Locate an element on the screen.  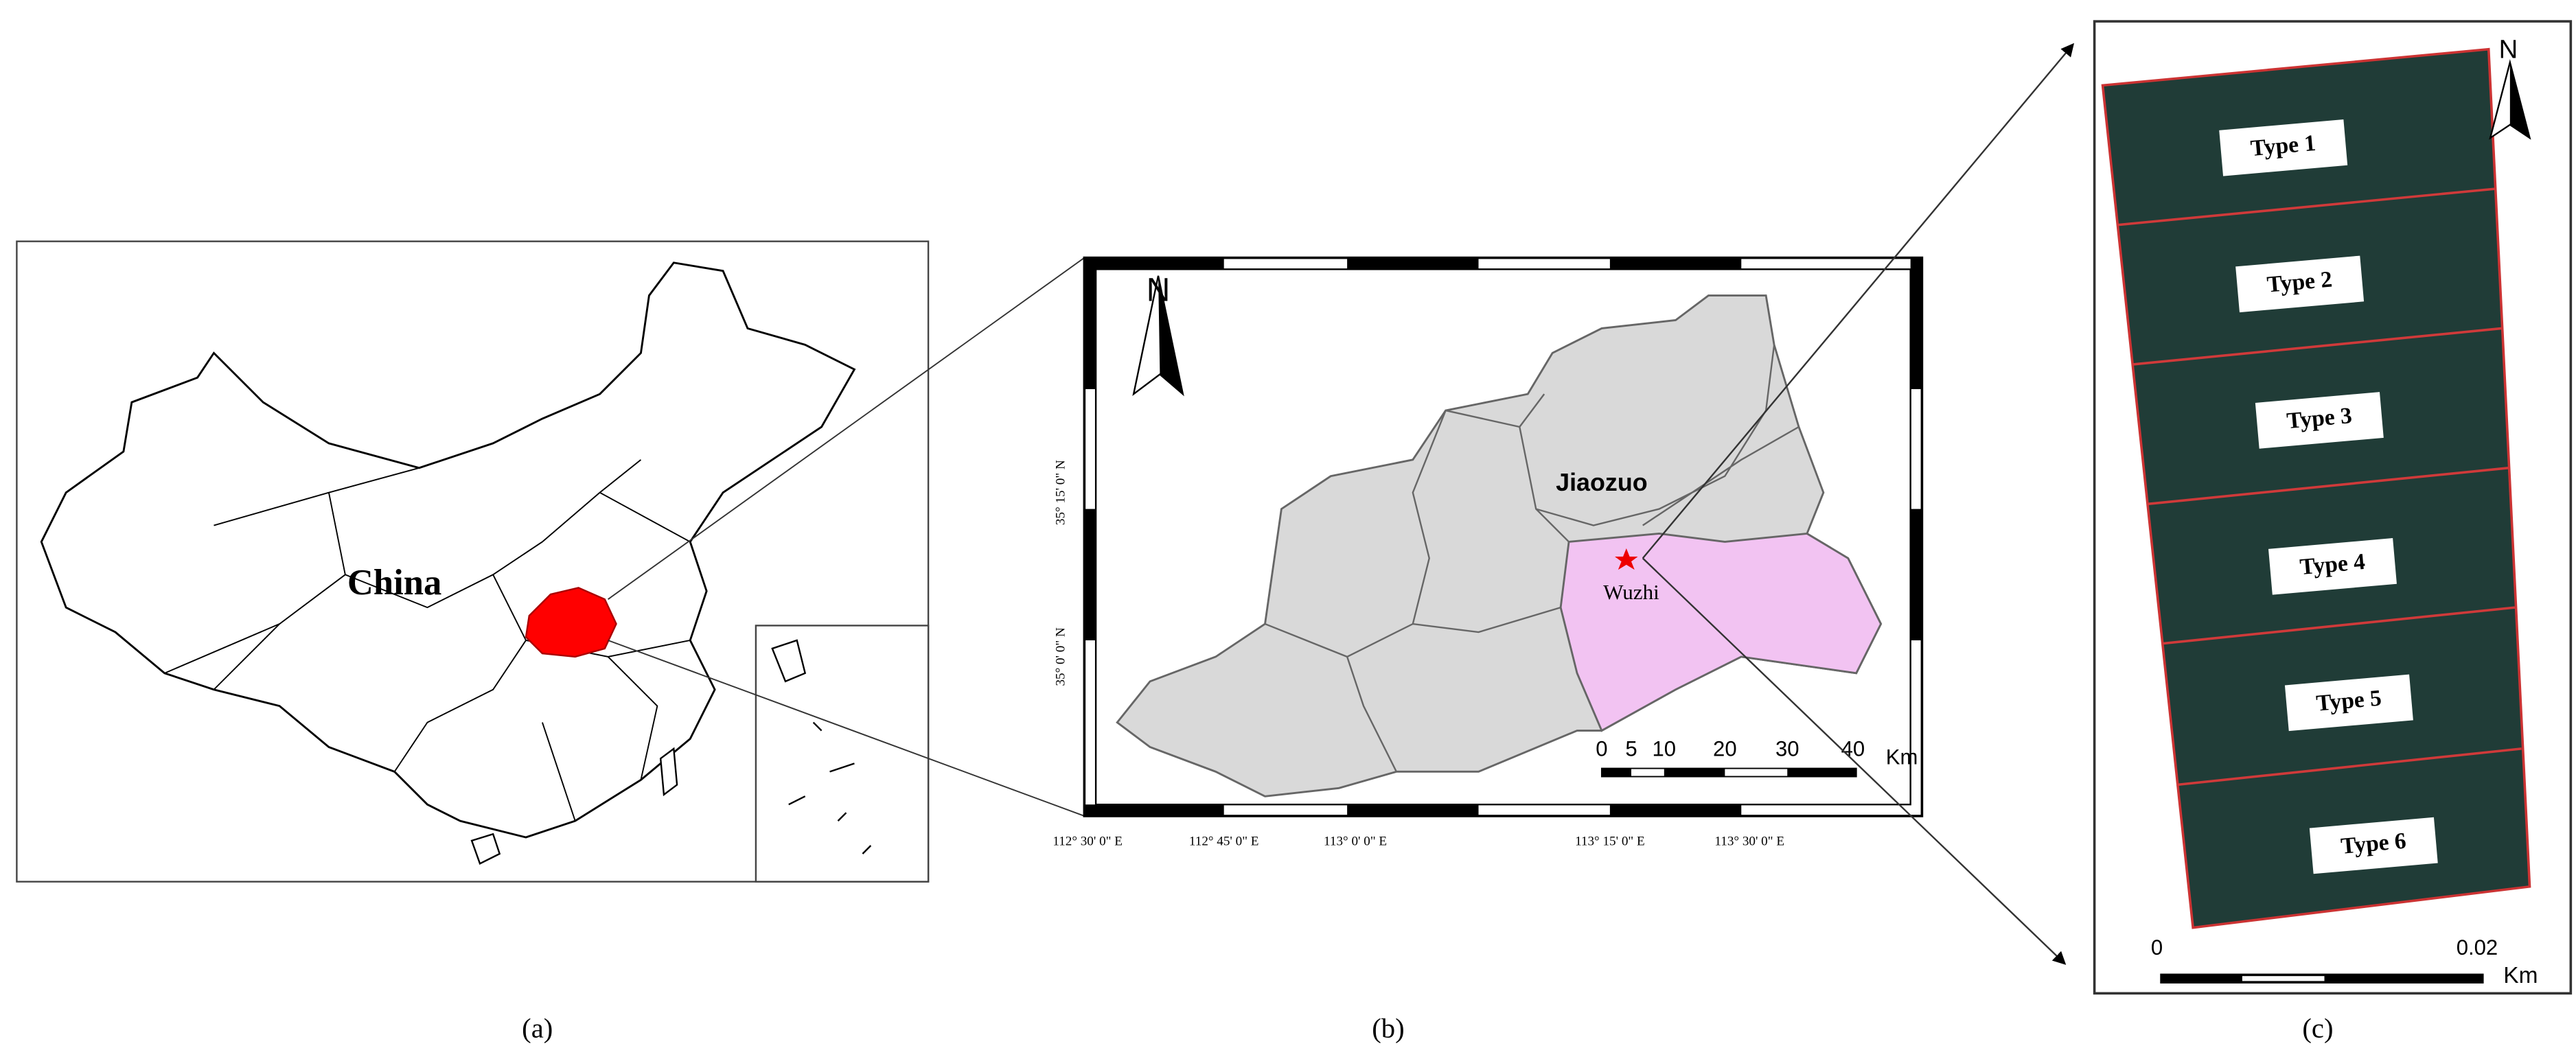
henan is located at coordinates (571, 622).